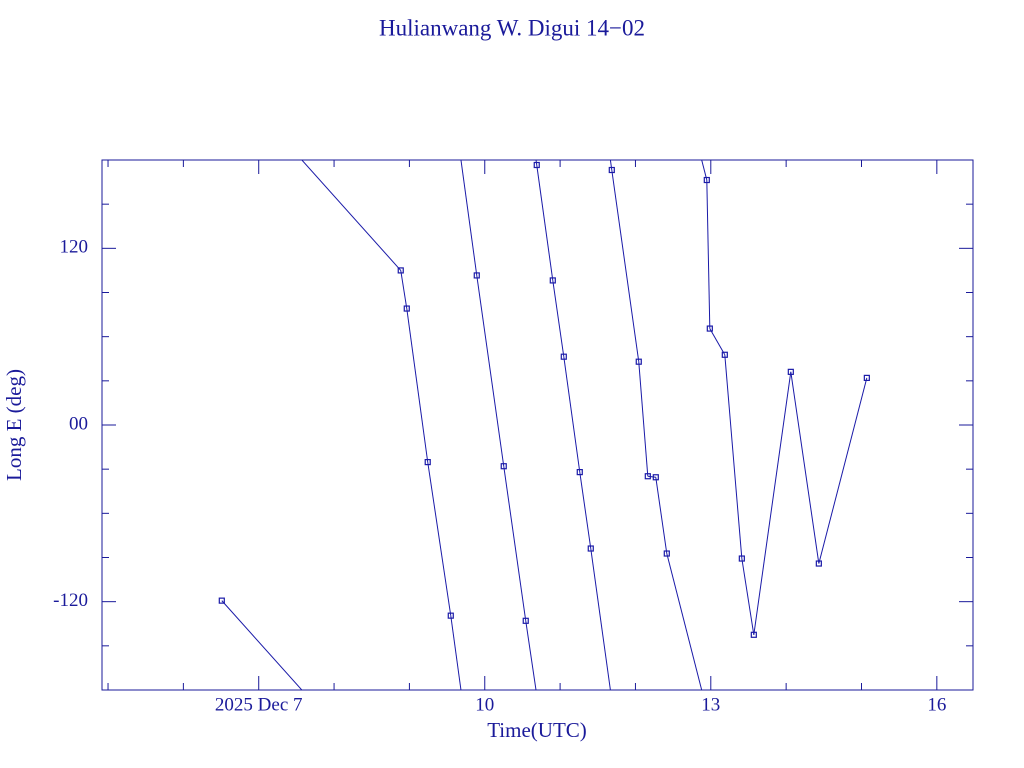 The height and width of the screenshot is (768, 1024). What do you see at coordinates (74, 247) in the screenshot?
I see `y-tick-label: 120` at bounding box center [74, 247].